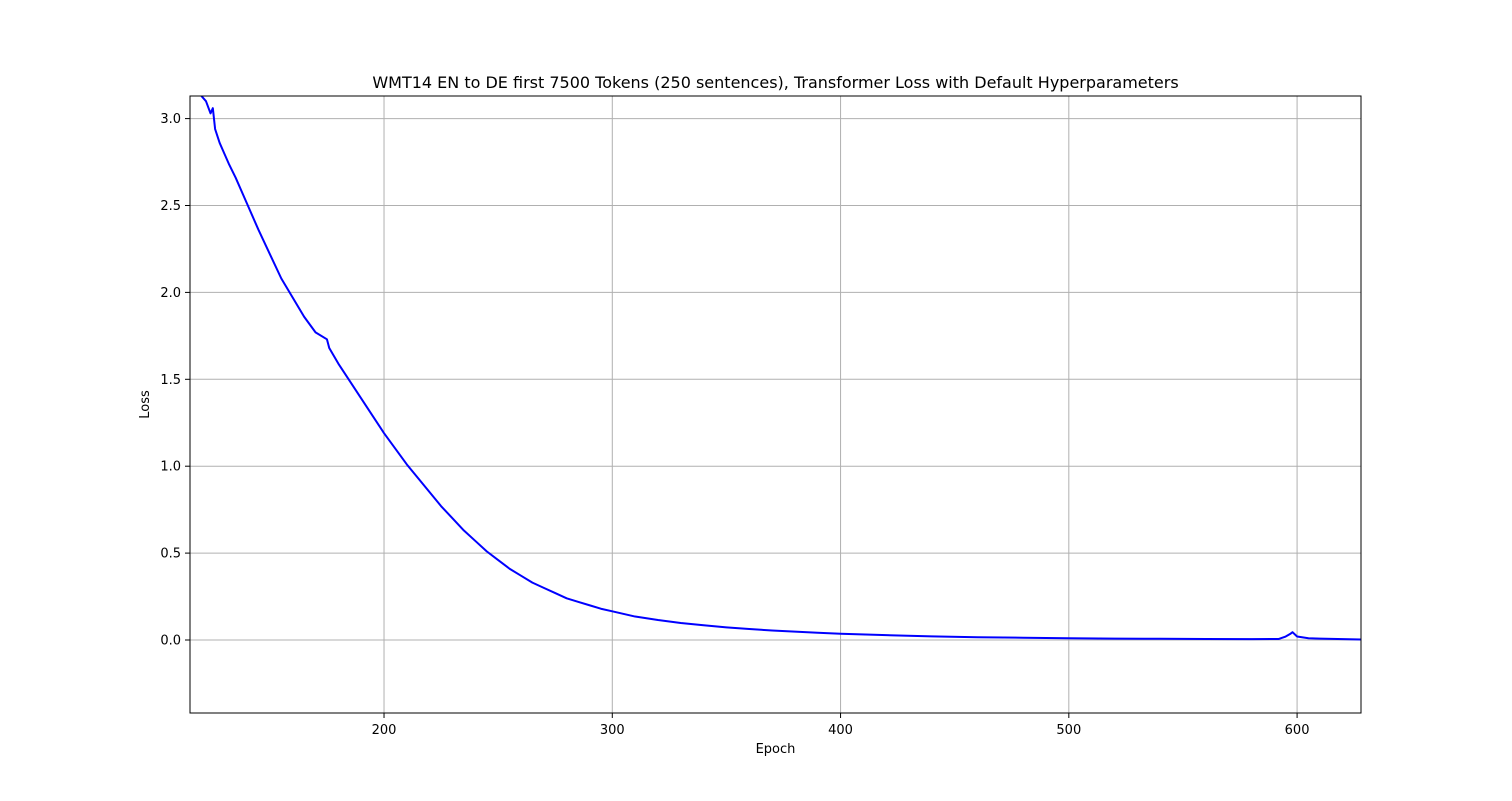 This screenshot has height=801, width=1512. I want to click on x-tick-label: 400, so click(840, 730).